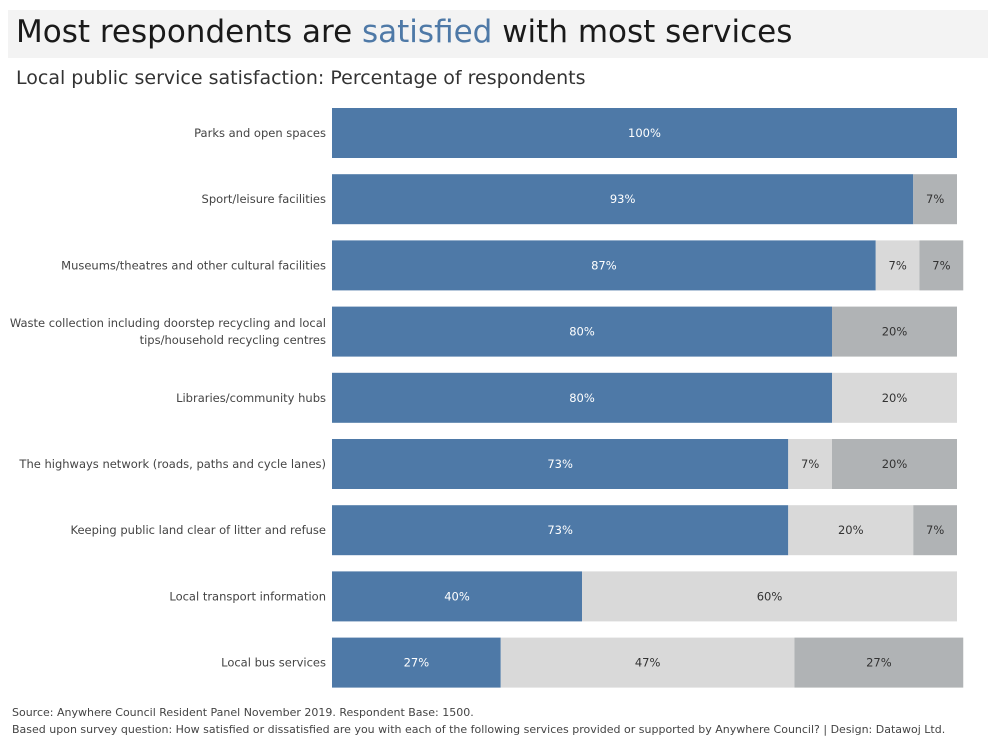 Image resolution: width=1000 pixels, height=750 pixels. Describe the element at coordinates (233, 340) in the screenshot. I see `category-label: tips/household recycling centres` at that location.